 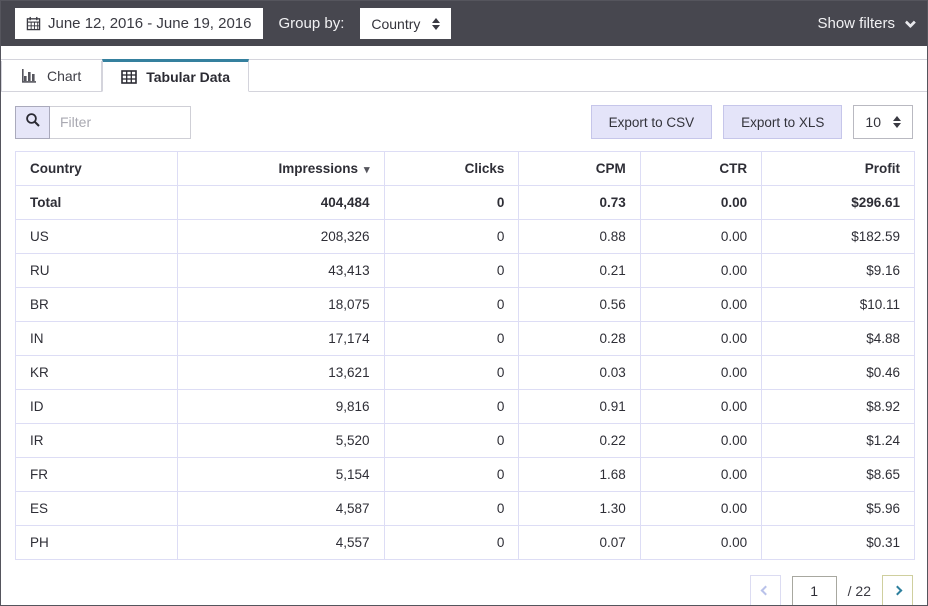 I want to click on export-csv-button: Export to CSV, so click(x=651, y=122).